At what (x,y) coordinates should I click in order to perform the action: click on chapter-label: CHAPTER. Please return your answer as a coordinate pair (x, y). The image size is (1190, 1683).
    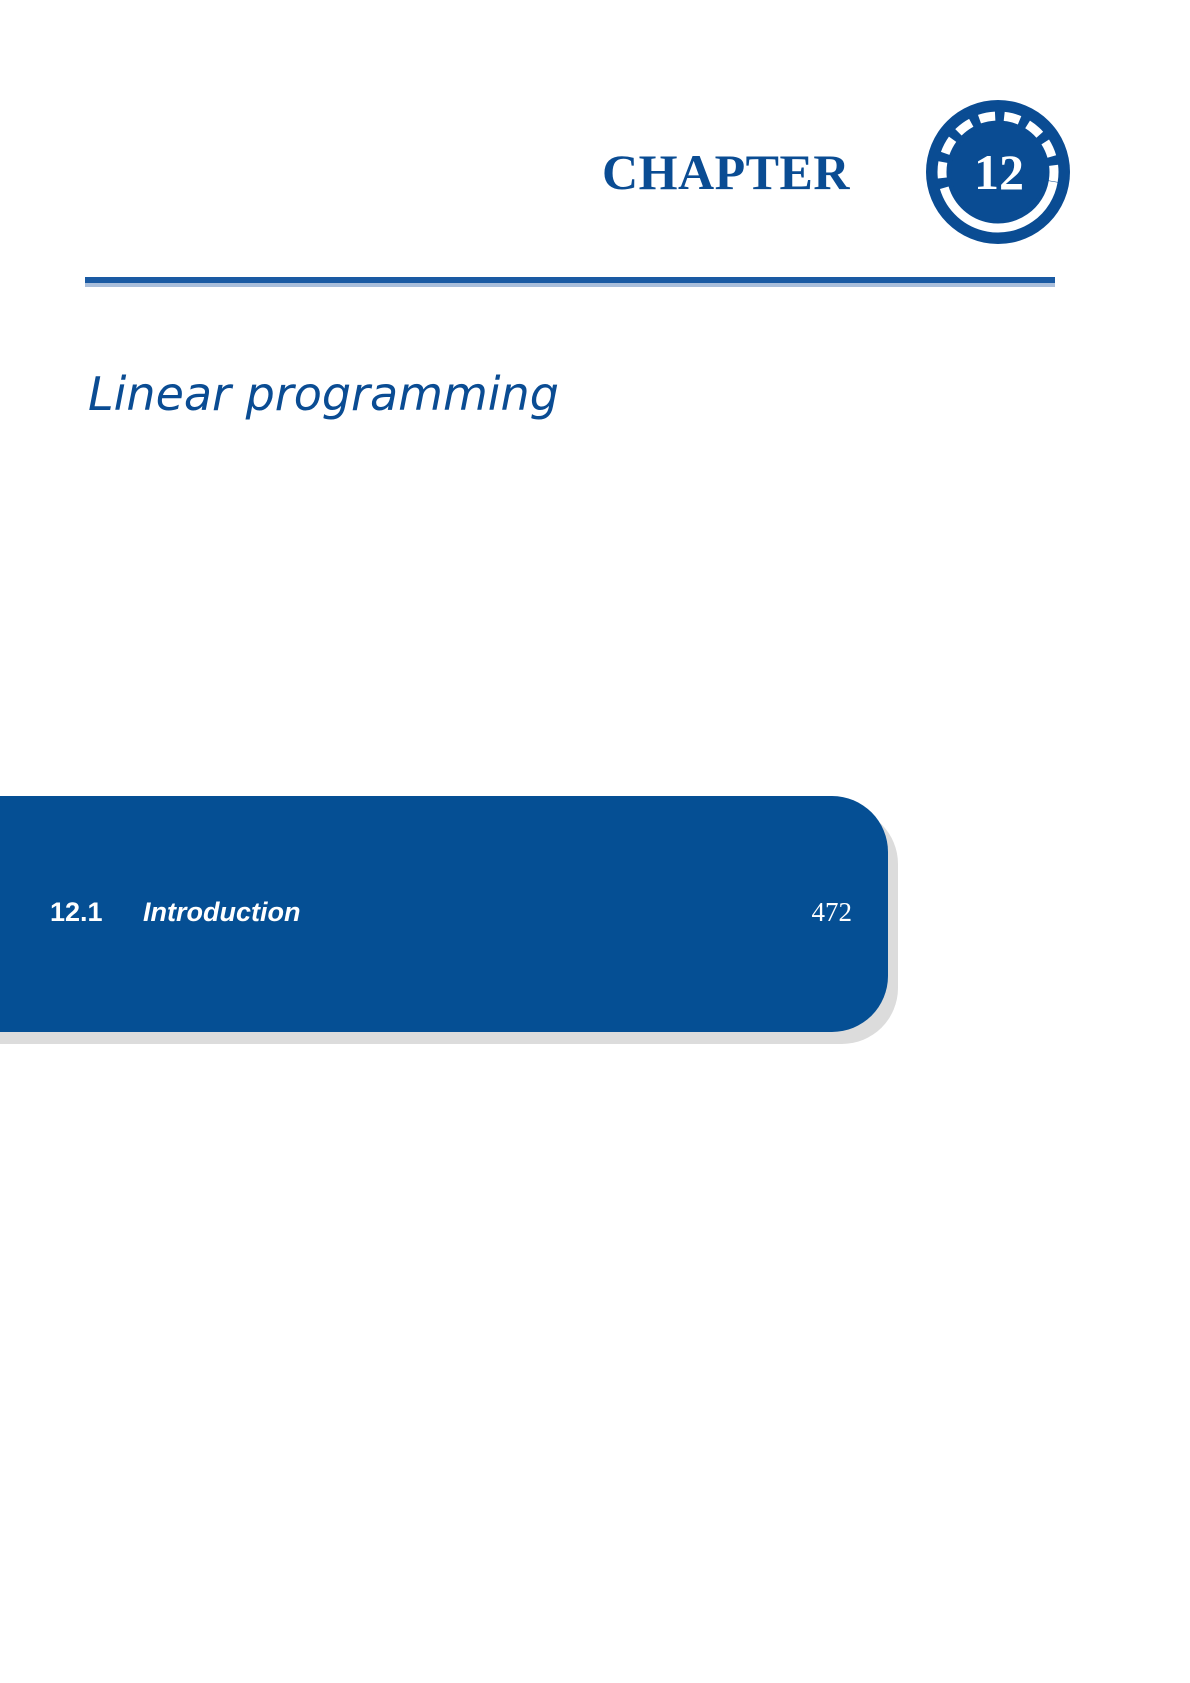
    Looking at the image, I should click on (726, 172).